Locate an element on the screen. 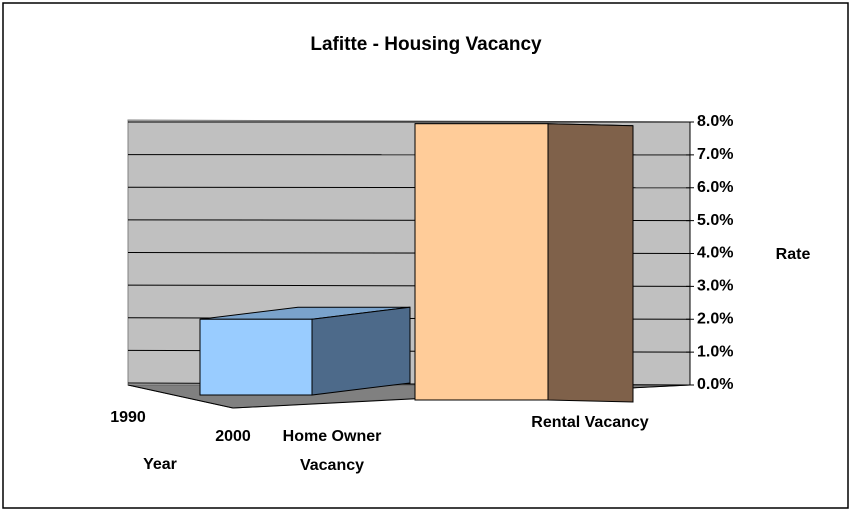 The width and height of the screenshot is (853, 512). y-tick-label: 3.0% is located at coordinates (715, 286).